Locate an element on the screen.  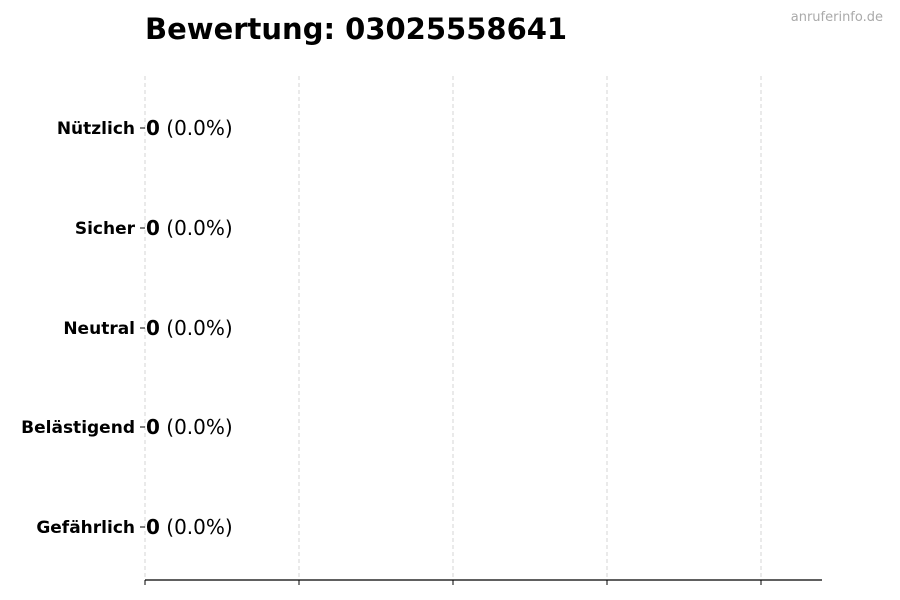
y-tick-label: Nützlich is located at coordinates (96, 129).